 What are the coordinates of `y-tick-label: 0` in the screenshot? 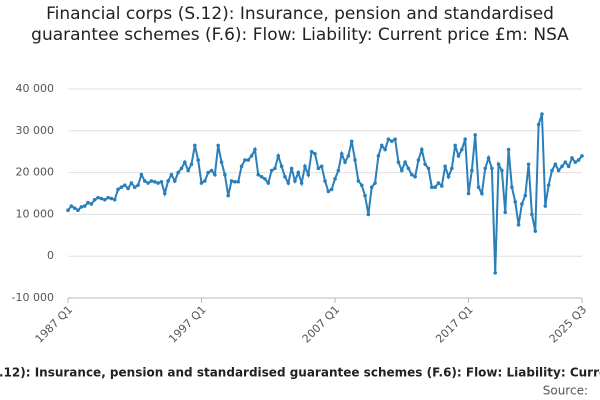 It's located at (50, 255).